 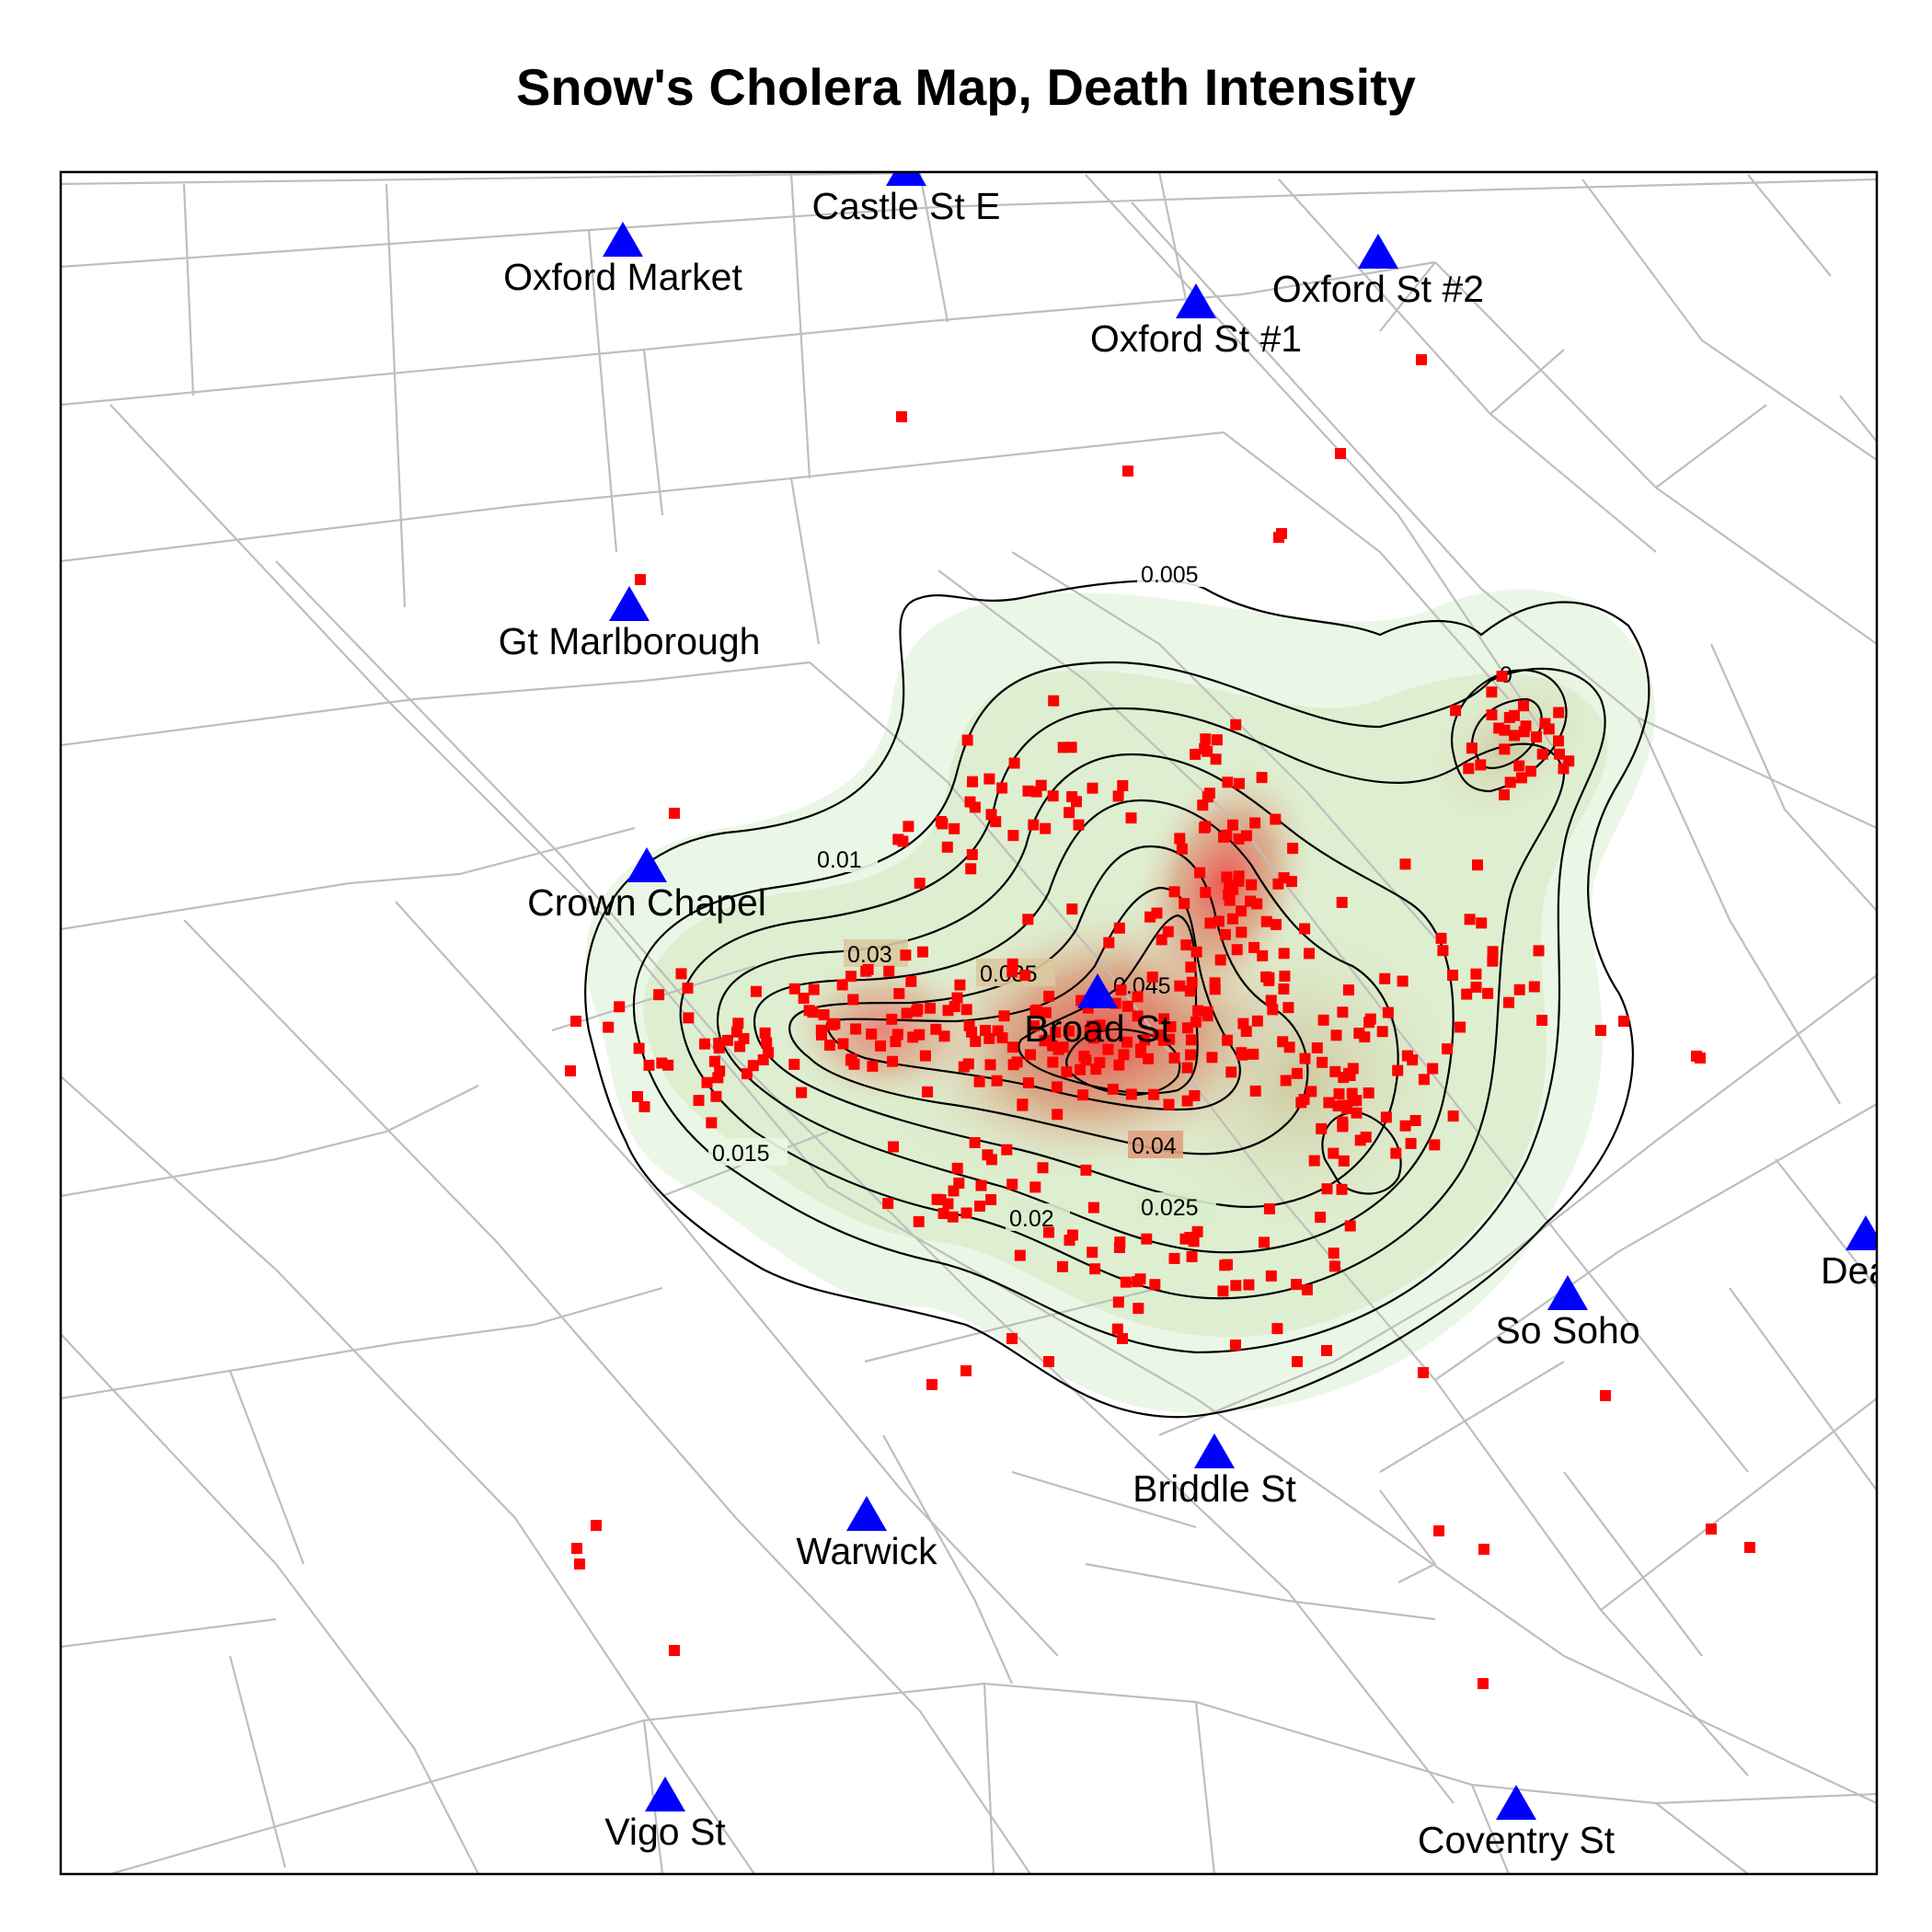 What do you see at coordinates (1866, 1253) in the screenshot?
I see `pump-dean: Dean` at bounding box center [1866, 1253].